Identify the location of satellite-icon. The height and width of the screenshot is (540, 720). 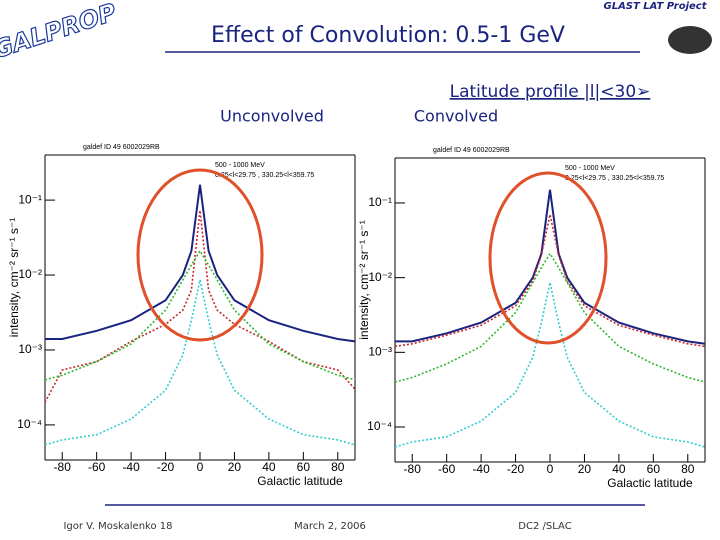
(690, 40).